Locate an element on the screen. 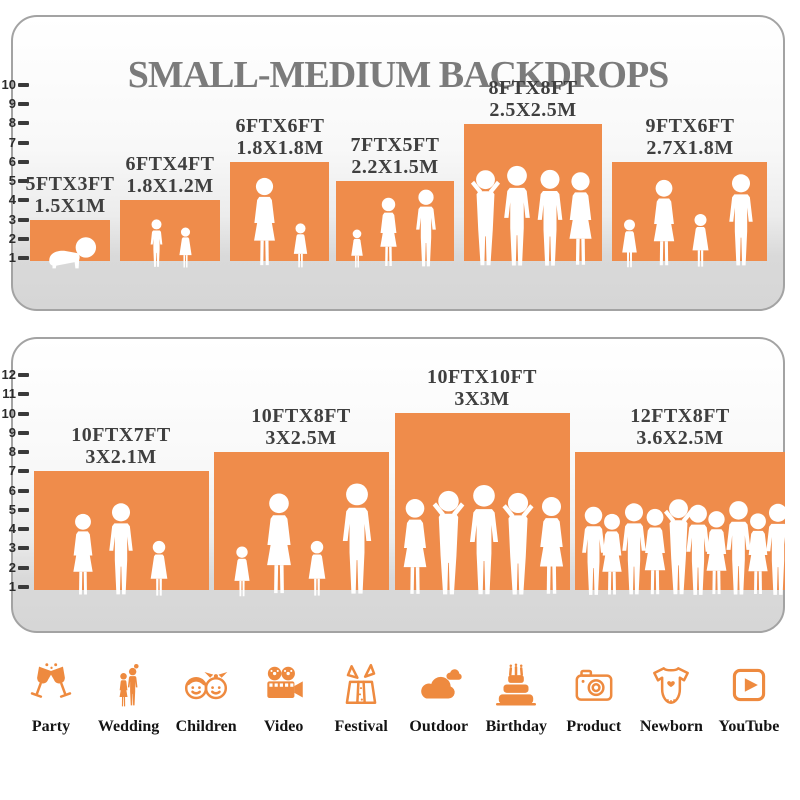  tick-label: 5 is located at coordinates (12, 509).